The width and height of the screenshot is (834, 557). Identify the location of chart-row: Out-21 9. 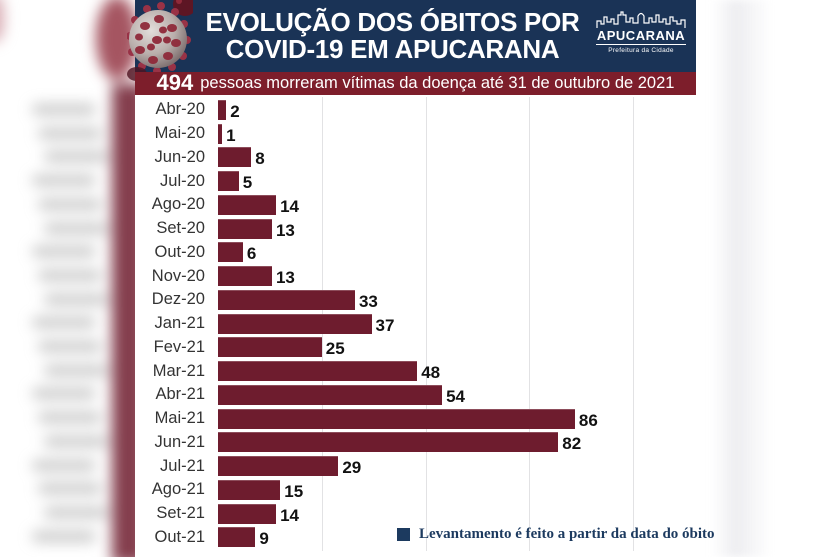
(425, 538).